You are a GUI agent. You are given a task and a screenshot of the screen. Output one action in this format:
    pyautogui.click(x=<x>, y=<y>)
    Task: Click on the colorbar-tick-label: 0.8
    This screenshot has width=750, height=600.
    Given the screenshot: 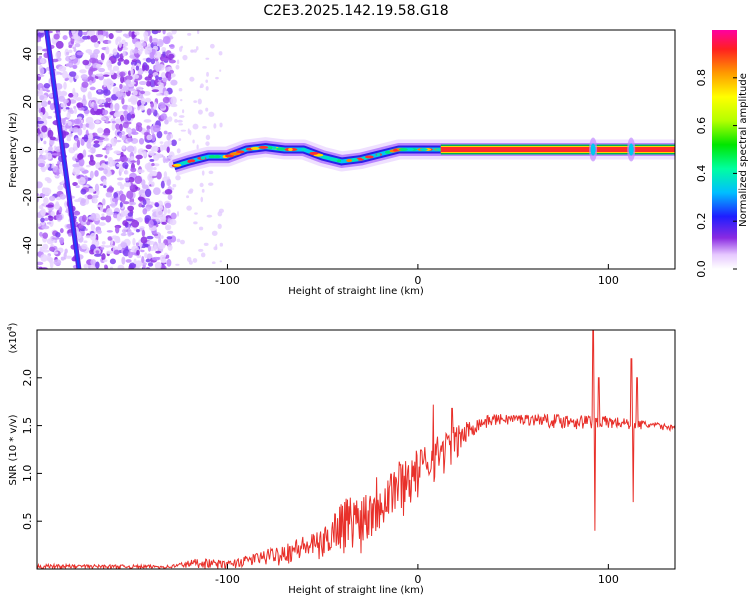 What is the action you would take?
    pyautogui.click(x=701, y=78)
    